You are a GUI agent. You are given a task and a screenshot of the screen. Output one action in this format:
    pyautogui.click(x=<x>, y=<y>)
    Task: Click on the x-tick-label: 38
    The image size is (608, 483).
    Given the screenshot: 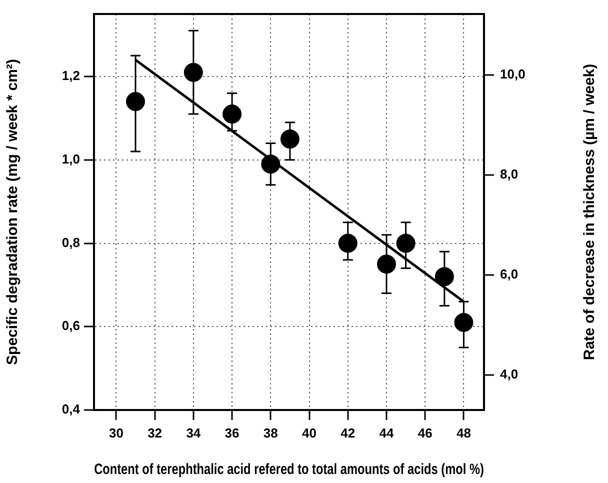 What is the action you would take?
    pyautogui.click(x=270, y=432)
    